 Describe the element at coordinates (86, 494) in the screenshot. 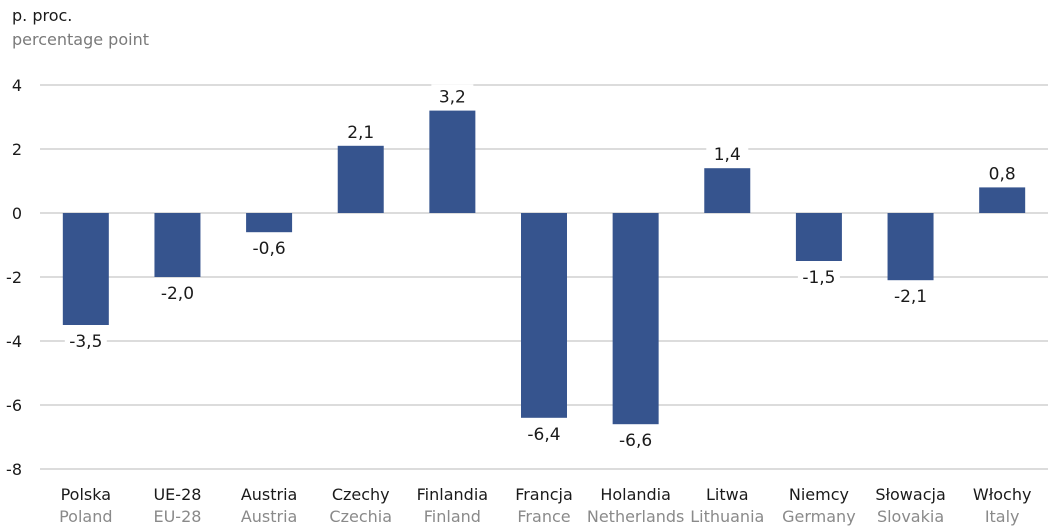

I see `x-tick-label-pl: Polska` at that location.